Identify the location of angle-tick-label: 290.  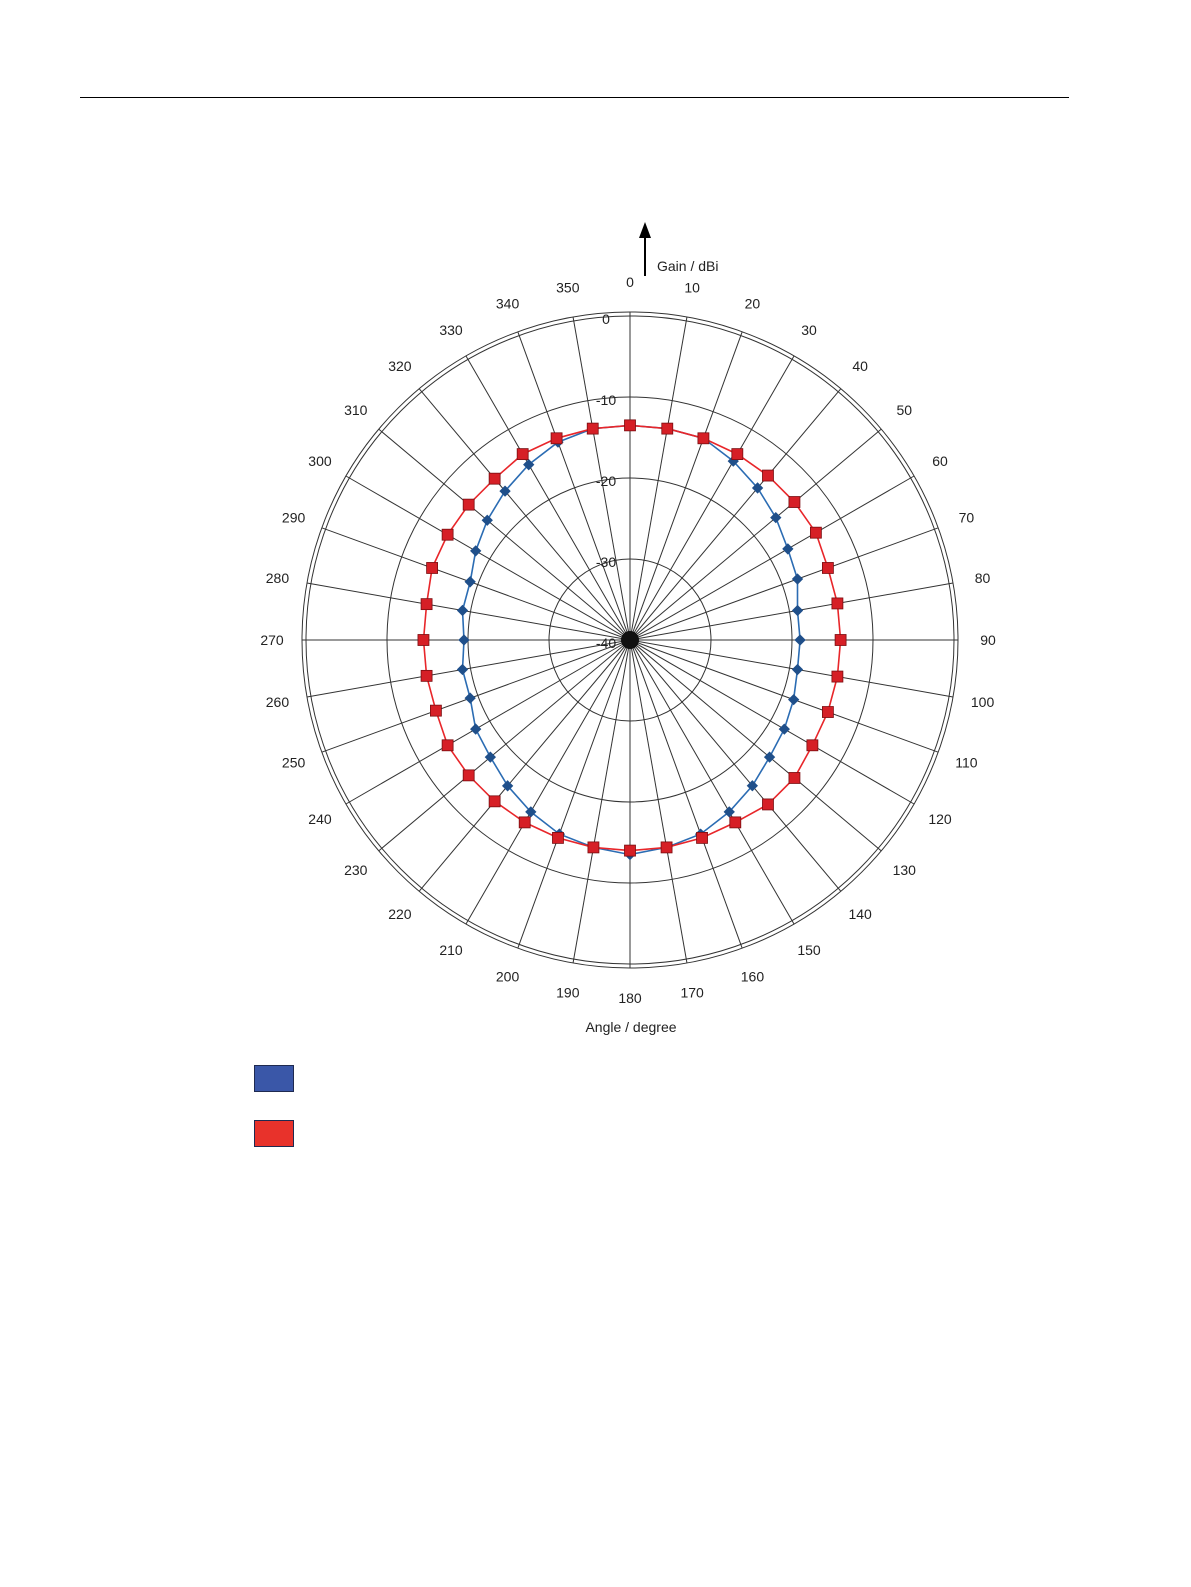
(294, 518).